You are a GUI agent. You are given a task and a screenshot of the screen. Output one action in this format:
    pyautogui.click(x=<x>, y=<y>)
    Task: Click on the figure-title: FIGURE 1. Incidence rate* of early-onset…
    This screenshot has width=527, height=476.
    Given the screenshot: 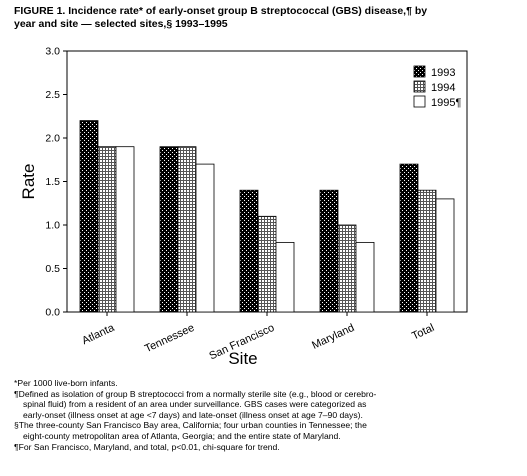 What is the action you would take?
    pyautogui.click(x=264, y=18)
    